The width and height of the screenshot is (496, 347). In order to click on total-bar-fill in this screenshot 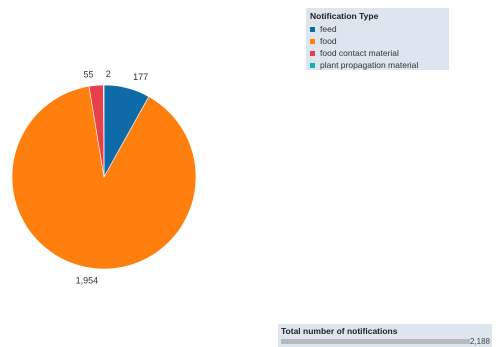, I will do `click(375, 341)`.